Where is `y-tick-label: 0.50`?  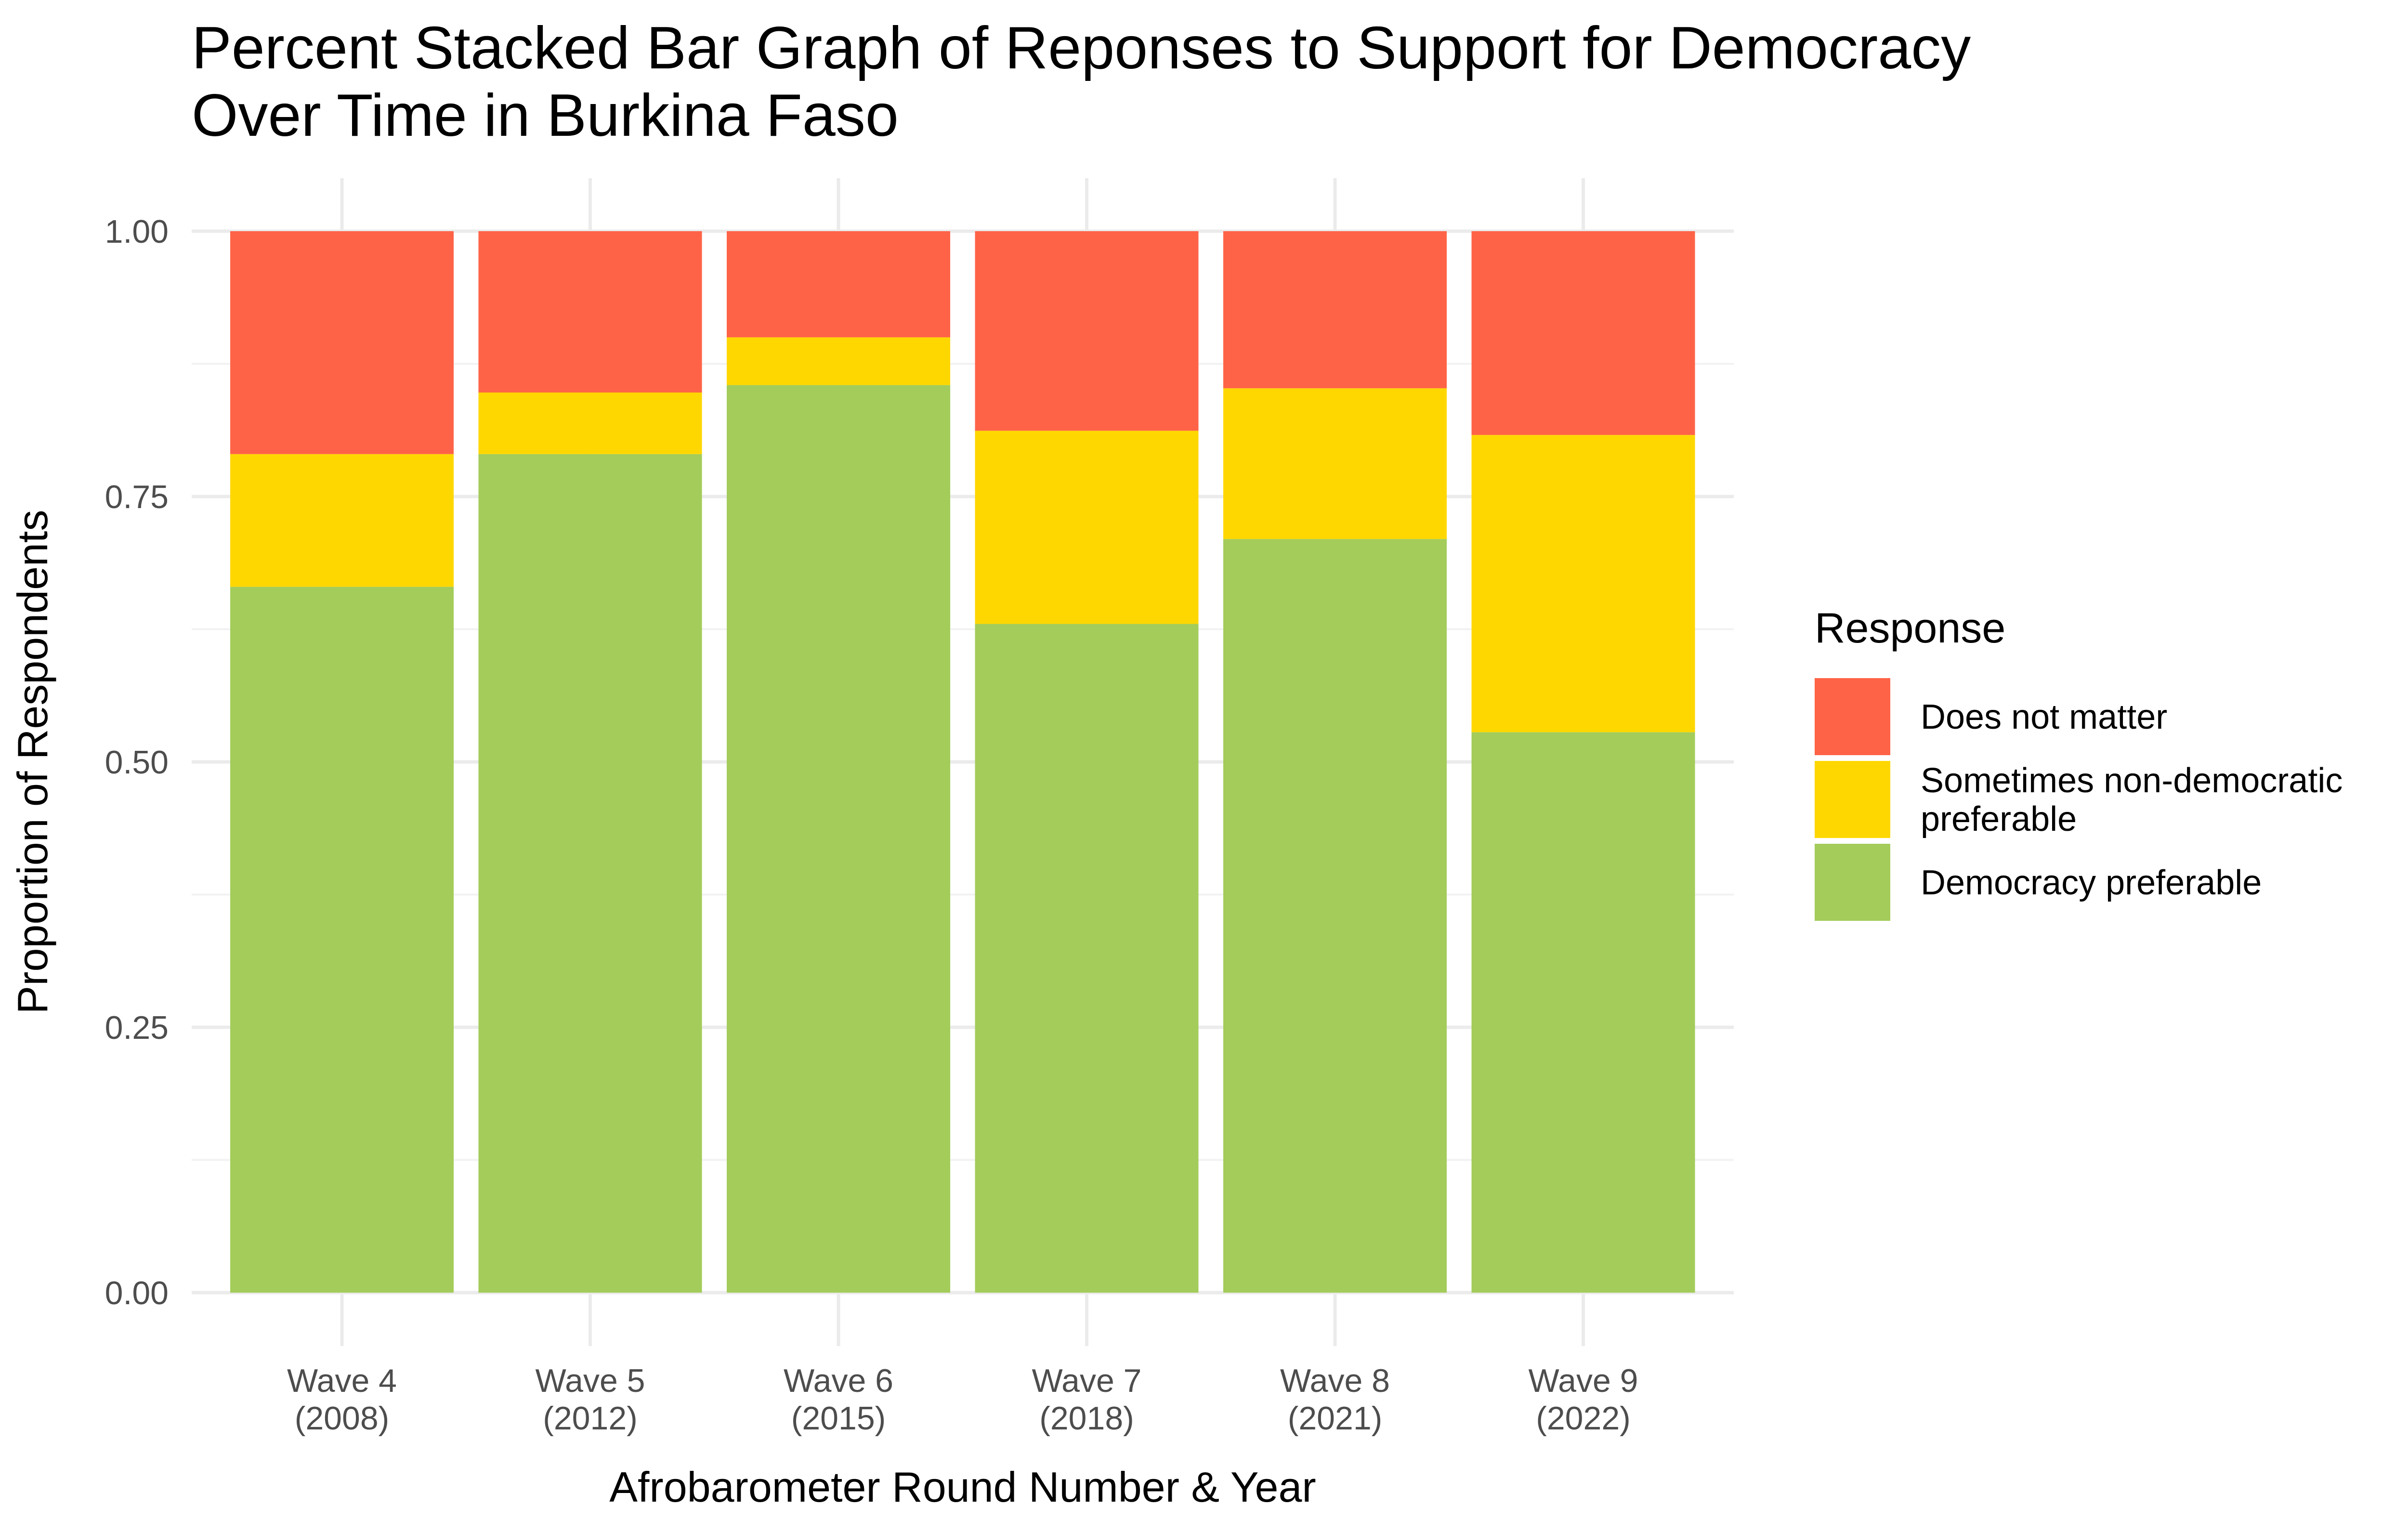
y-tick-label: 0.50 is located at coordinates (137, 762).